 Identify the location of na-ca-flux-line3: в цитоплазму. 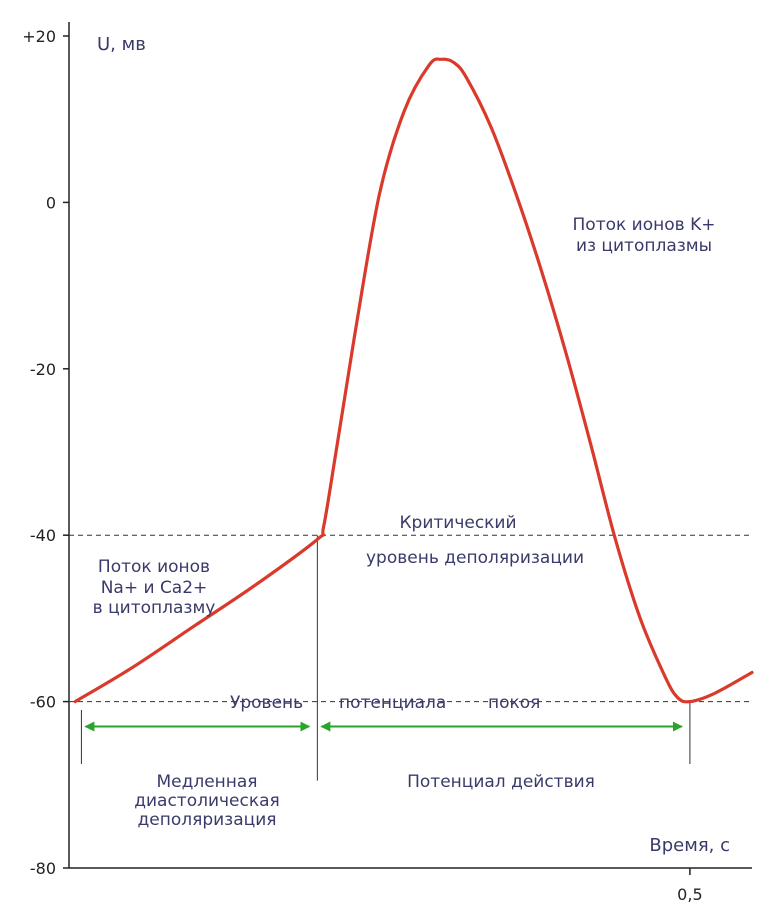
(154, 608).